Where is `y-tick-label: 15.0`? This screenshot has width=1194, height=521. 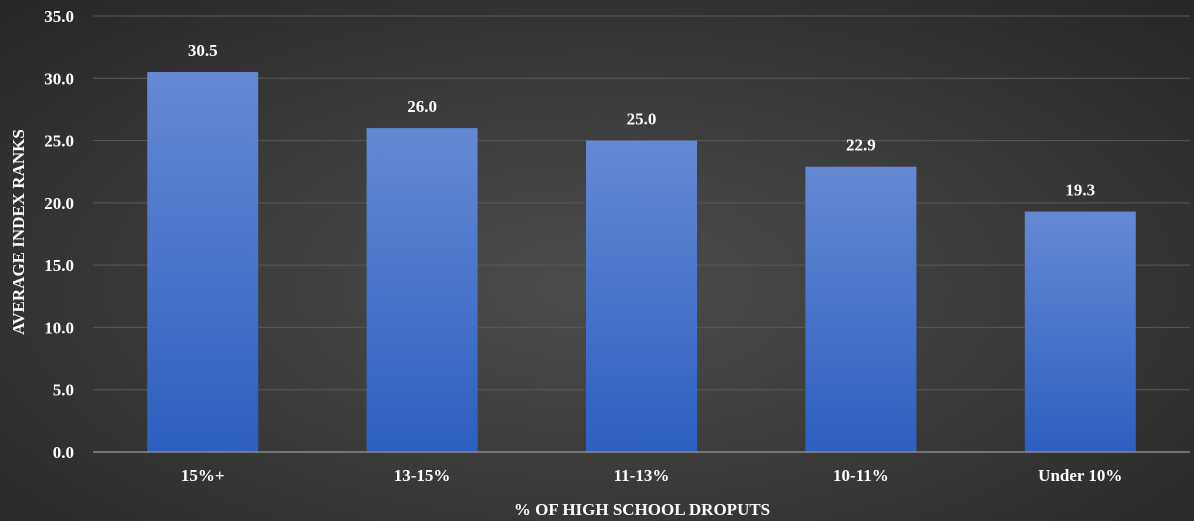
y-tick-label: 15.0 is located at coordinates (59, 265).